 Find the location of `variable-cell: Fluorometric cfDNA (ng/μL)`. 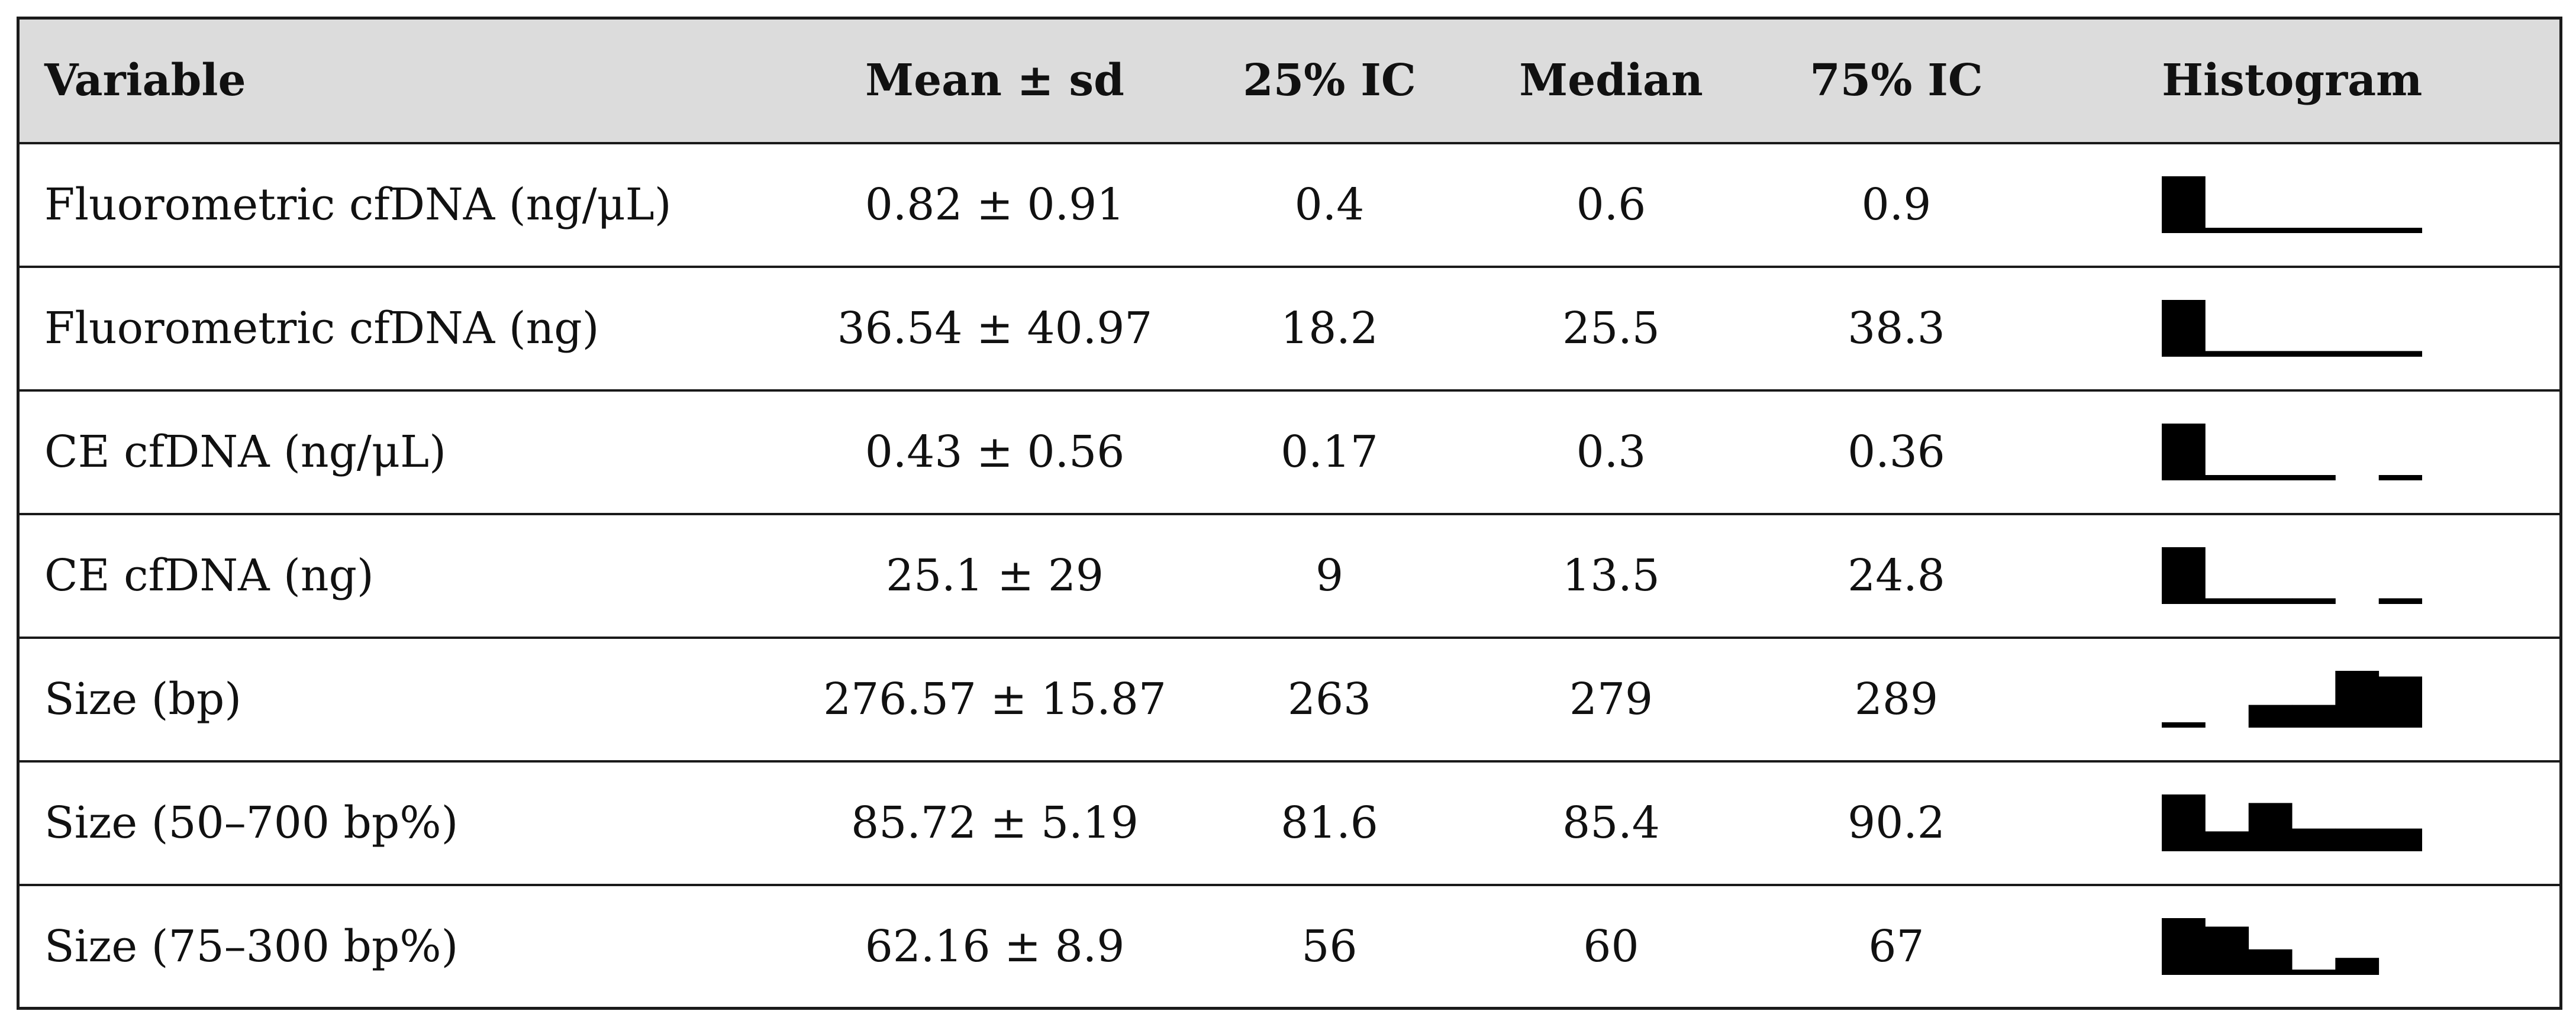

variable-cell: Fluorometric cfDNA (ng/μL) is located at coordinates (401, 204).